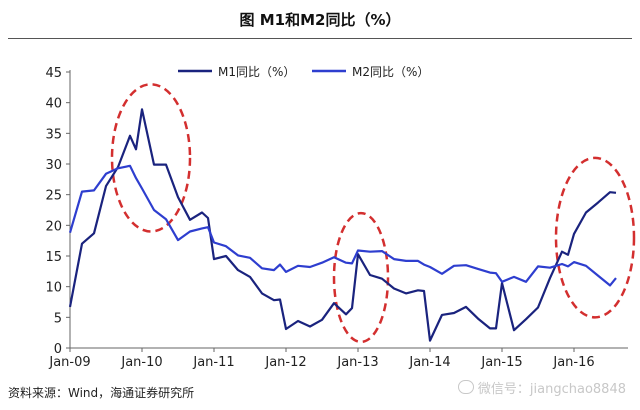 Image resolution: width=640 pixels, height=410 pixels. Describe the element at coordinates (320, 38) in the screenshot. I see `title-divider` at that location.